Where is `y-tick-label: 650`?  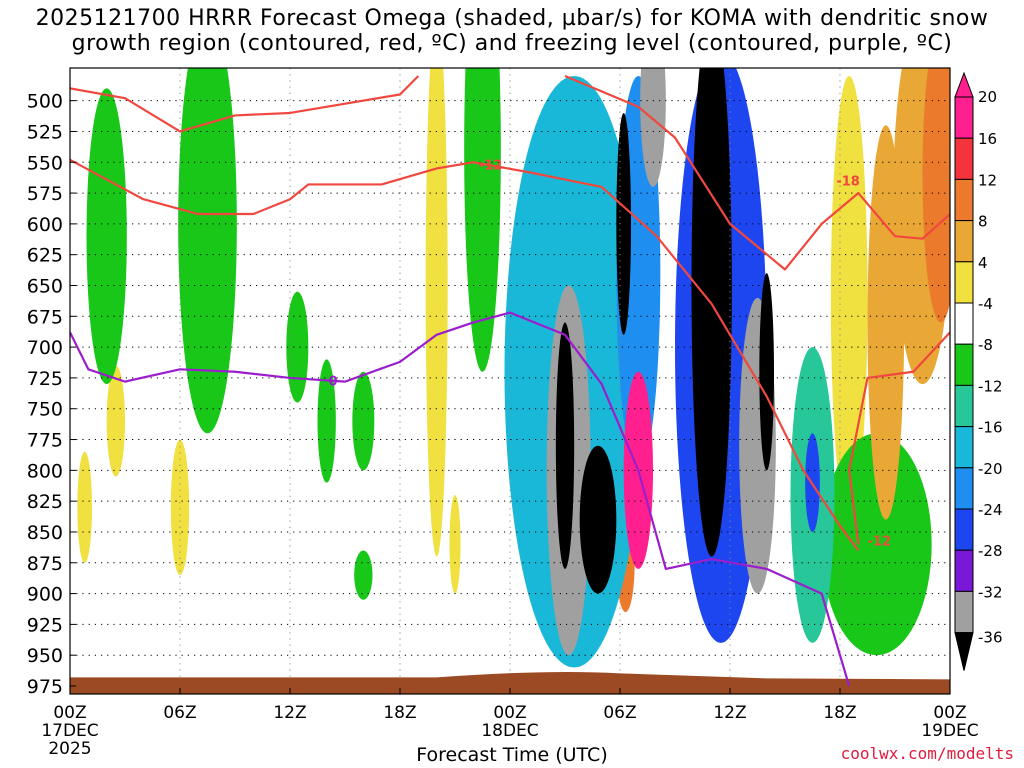
y-tick-label: 650 is located at coordinates (45, 286).